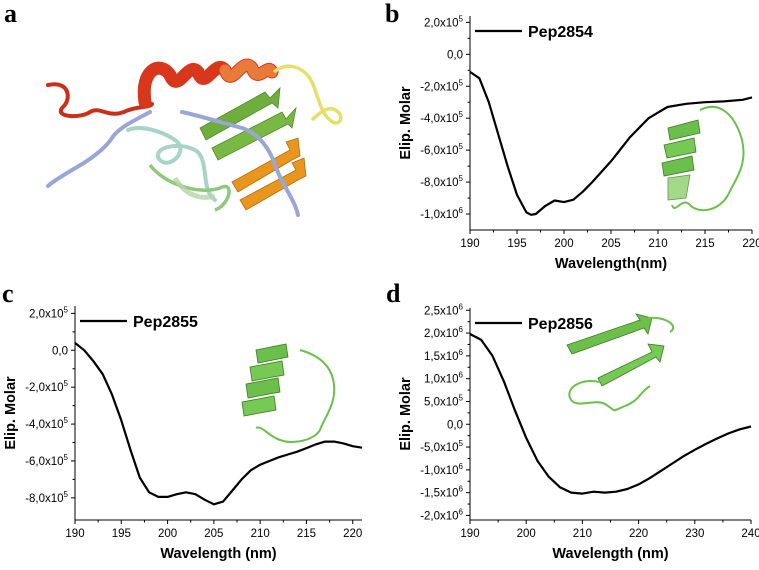 The image size is (759, 570). What do you see at coordinates (352, 534) in the screenshot?
I see `panel-c-x-tick-label: 220` at bounding box center [352, 534].